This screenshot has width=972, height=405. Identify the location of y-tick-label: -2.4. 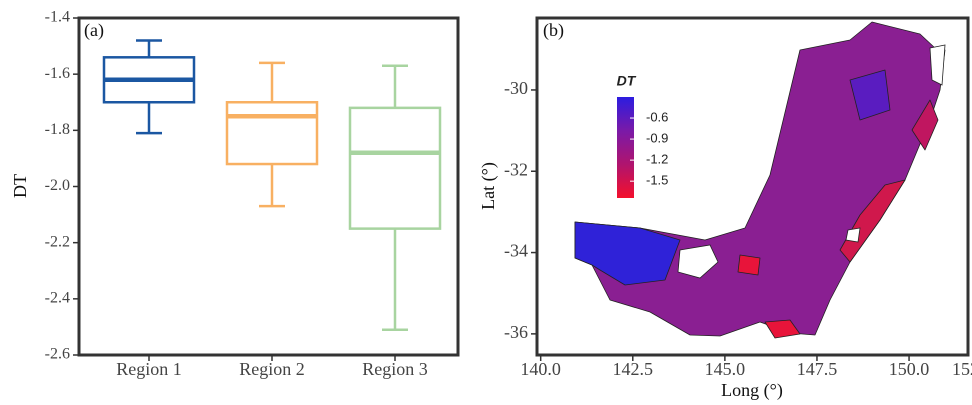
(57, 298).